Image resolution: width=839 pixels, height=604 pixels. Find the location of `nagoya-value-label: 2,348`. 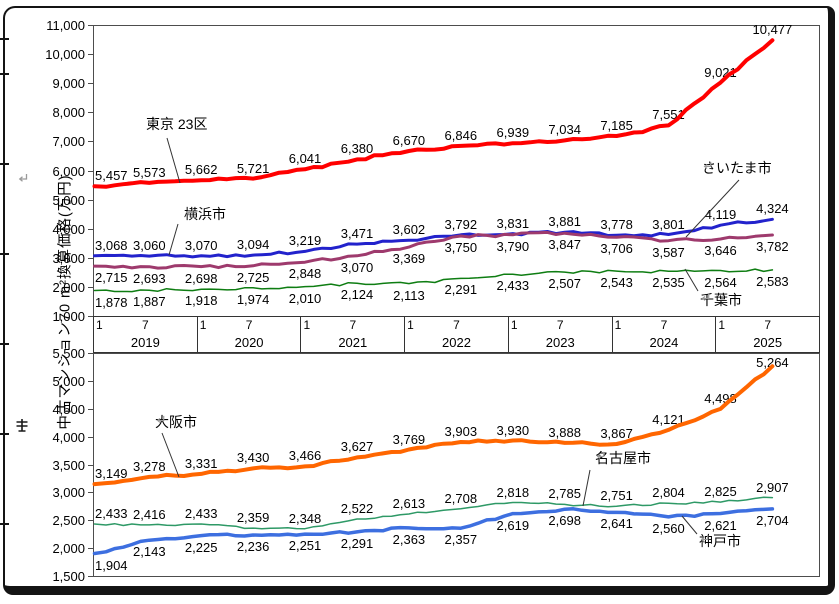

nagoya-value-label: 2,348 is located at coordinates (305, 518).